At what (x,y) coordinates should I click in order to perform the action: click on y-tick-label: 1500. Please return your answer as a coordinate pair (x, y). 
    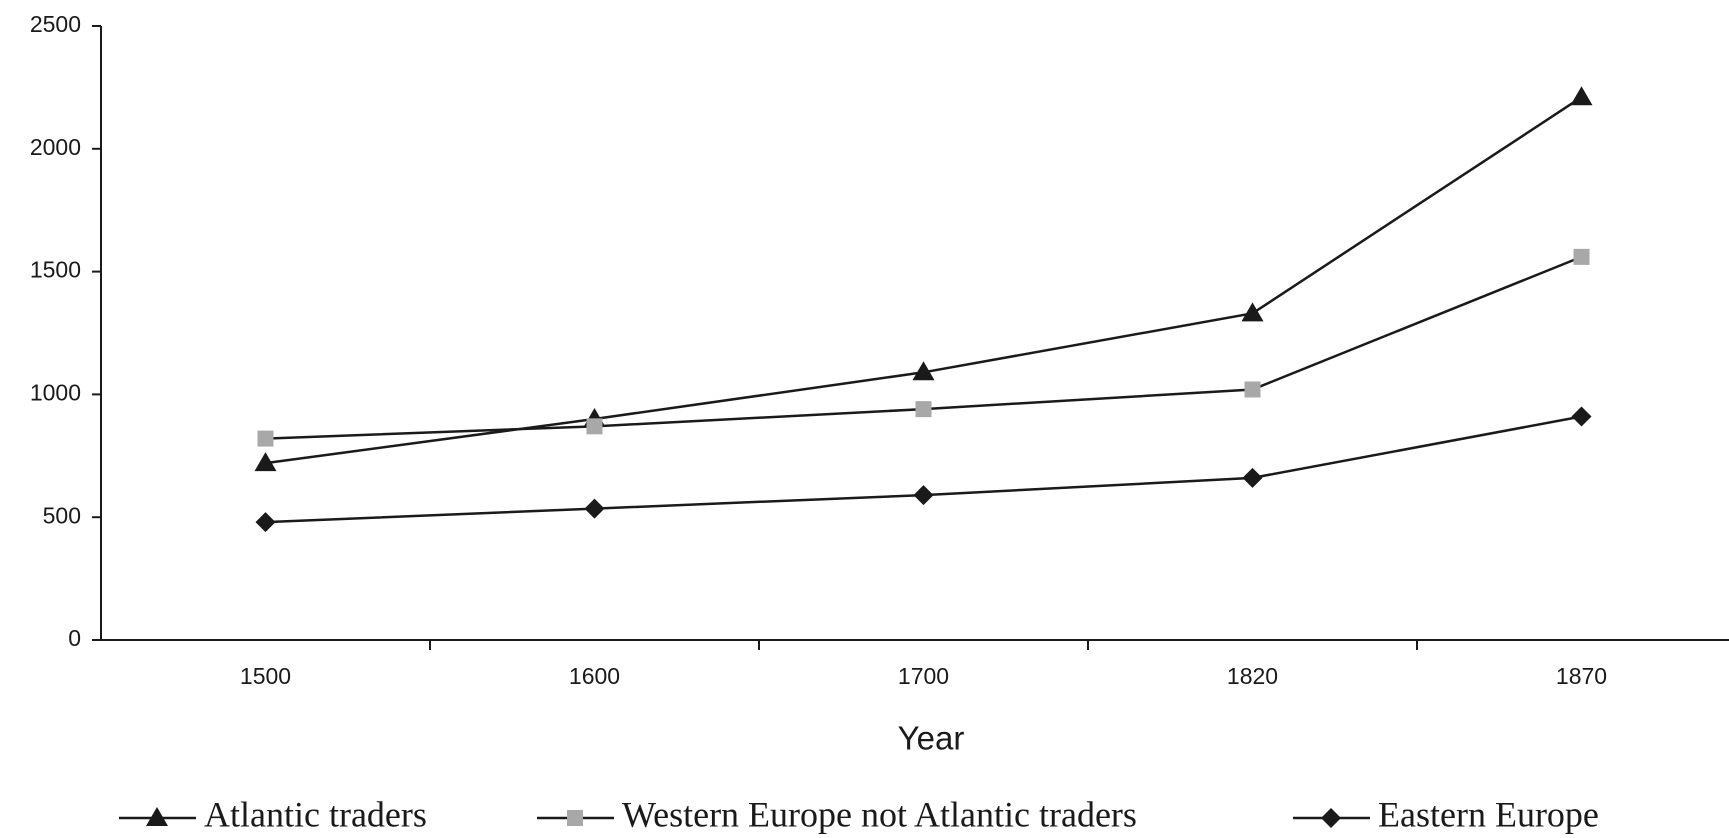
    Looking at the image, I should click on (55, 270).